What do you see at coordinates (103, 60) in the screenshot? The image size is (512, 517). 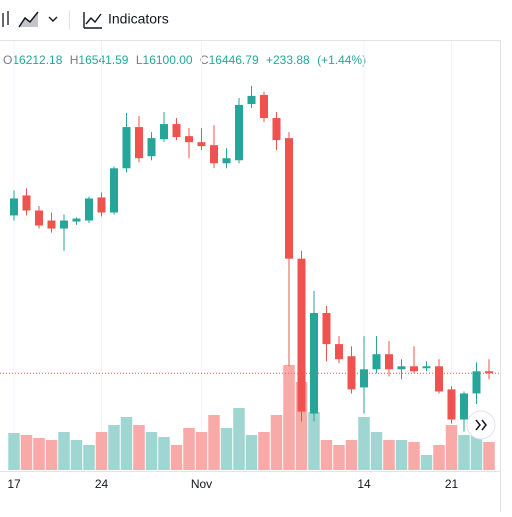 I see `h-value: 16541.59` at bounding box center [103, 60].